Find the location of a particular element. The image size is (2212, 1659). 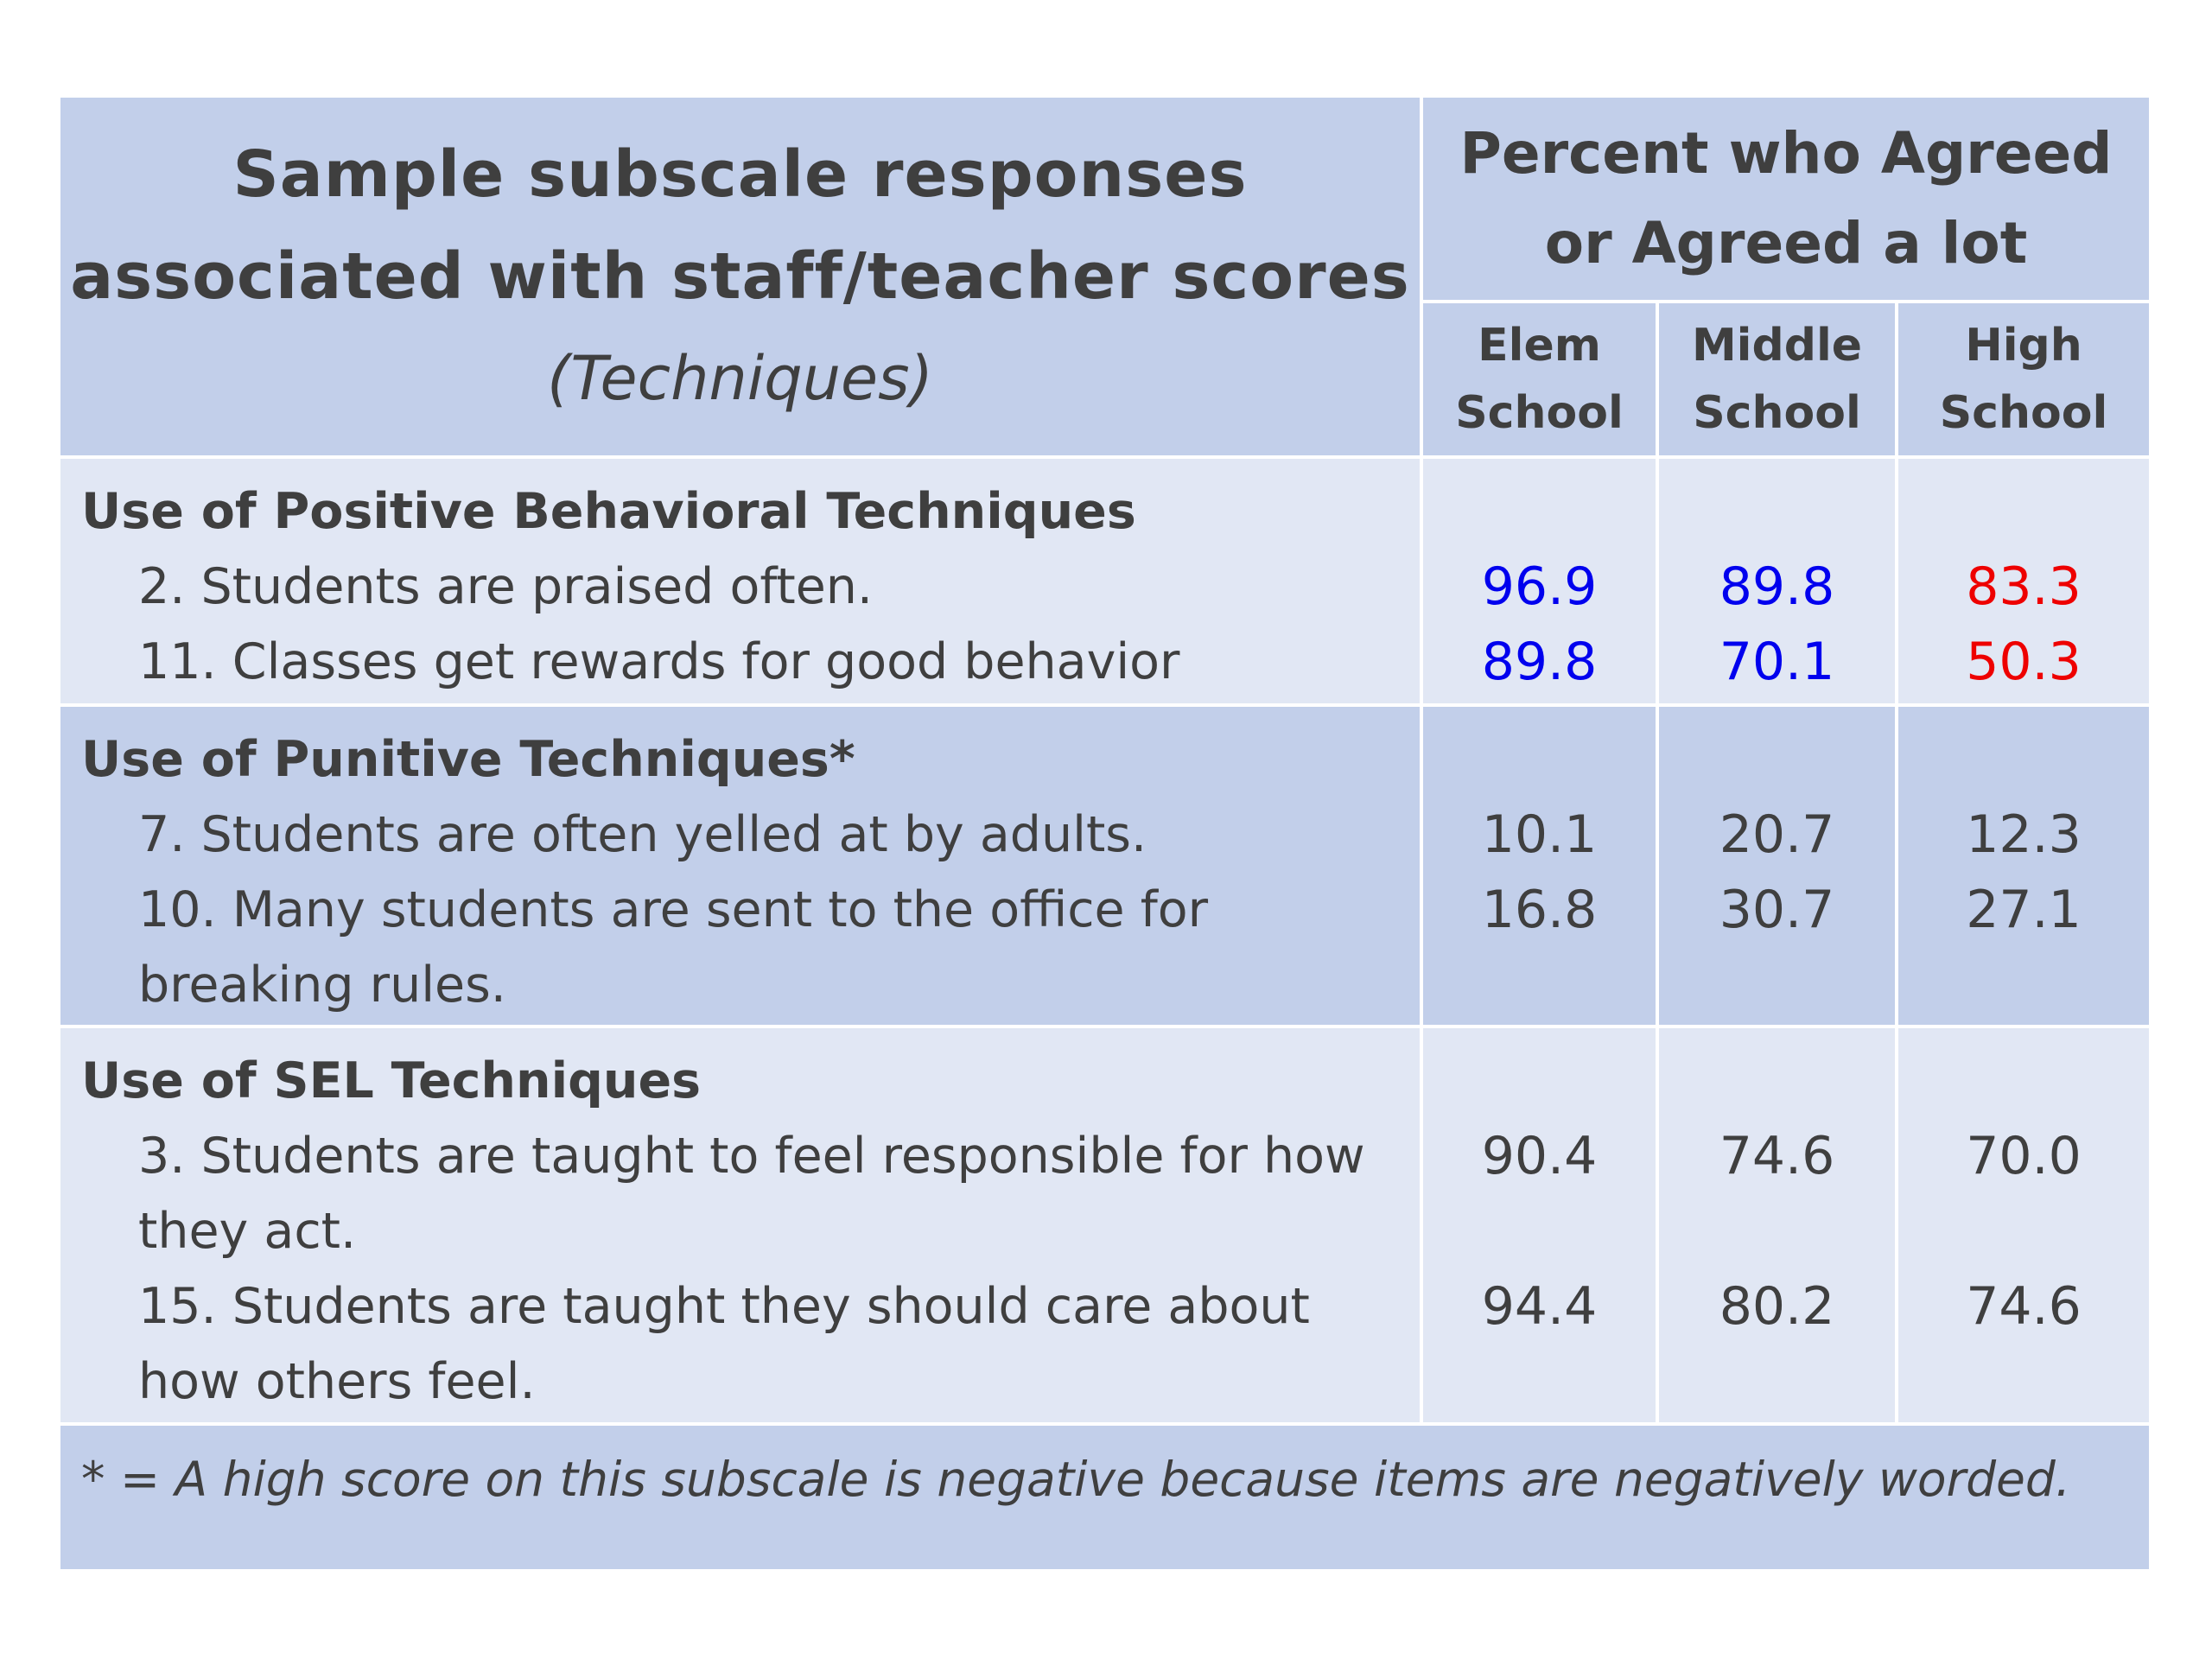

column-header-middle-line-2: School is located at coordinates (1777, 413).